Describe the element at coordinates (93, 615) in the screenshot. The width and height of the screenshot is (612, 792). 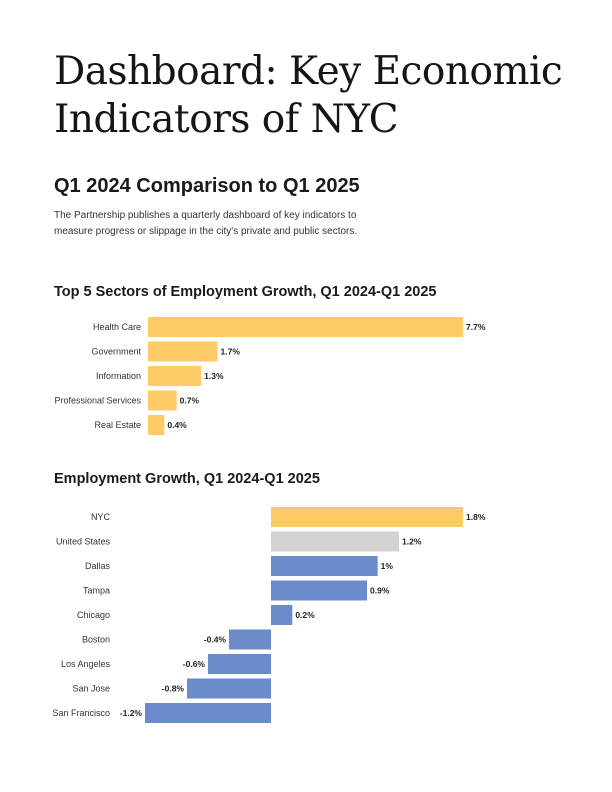
I see `category-label-chicago: Chicago` at that location.